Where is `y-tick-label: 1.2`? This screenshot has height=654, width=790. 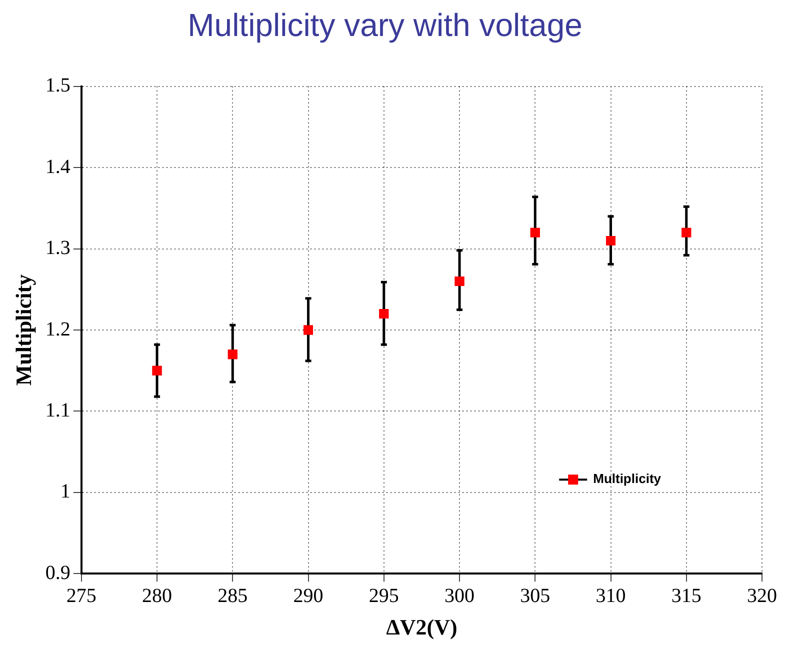 y-tick-label: 1.2 is located at coordinates (57, 329).